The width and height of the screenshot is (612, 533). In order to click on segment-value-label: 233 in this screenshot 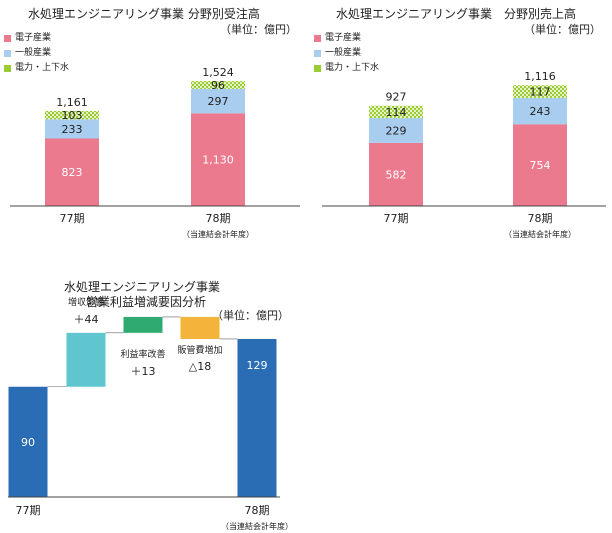, I will do `click(72, 129)`.